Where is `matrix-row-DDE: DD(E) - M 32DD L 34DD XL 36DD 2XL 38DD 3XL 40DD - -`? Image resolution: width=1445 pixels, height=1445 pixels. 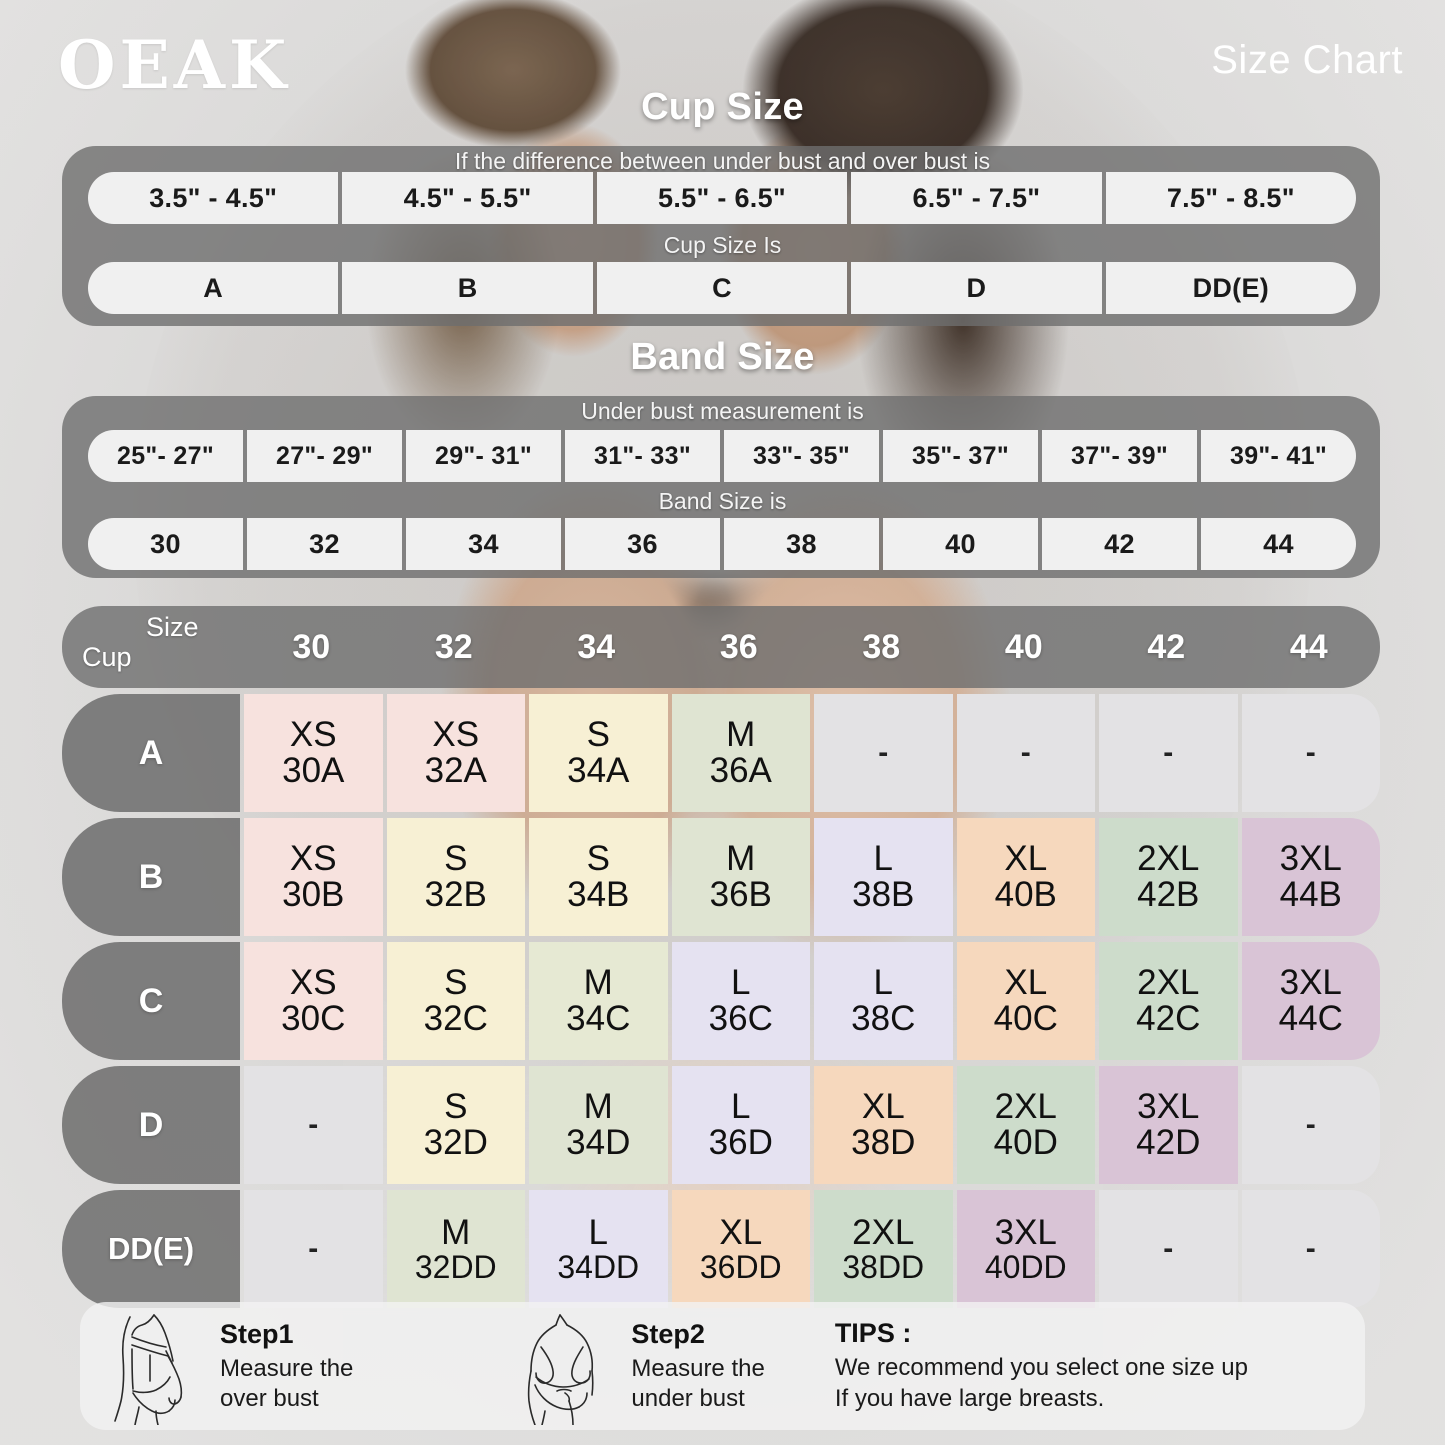
matrix-row-DDE: DD(E) - M 32DD L 34DD XL 36DD 2XL 38DD 3XL 40DD - - is located at coordinates (721, 1249).